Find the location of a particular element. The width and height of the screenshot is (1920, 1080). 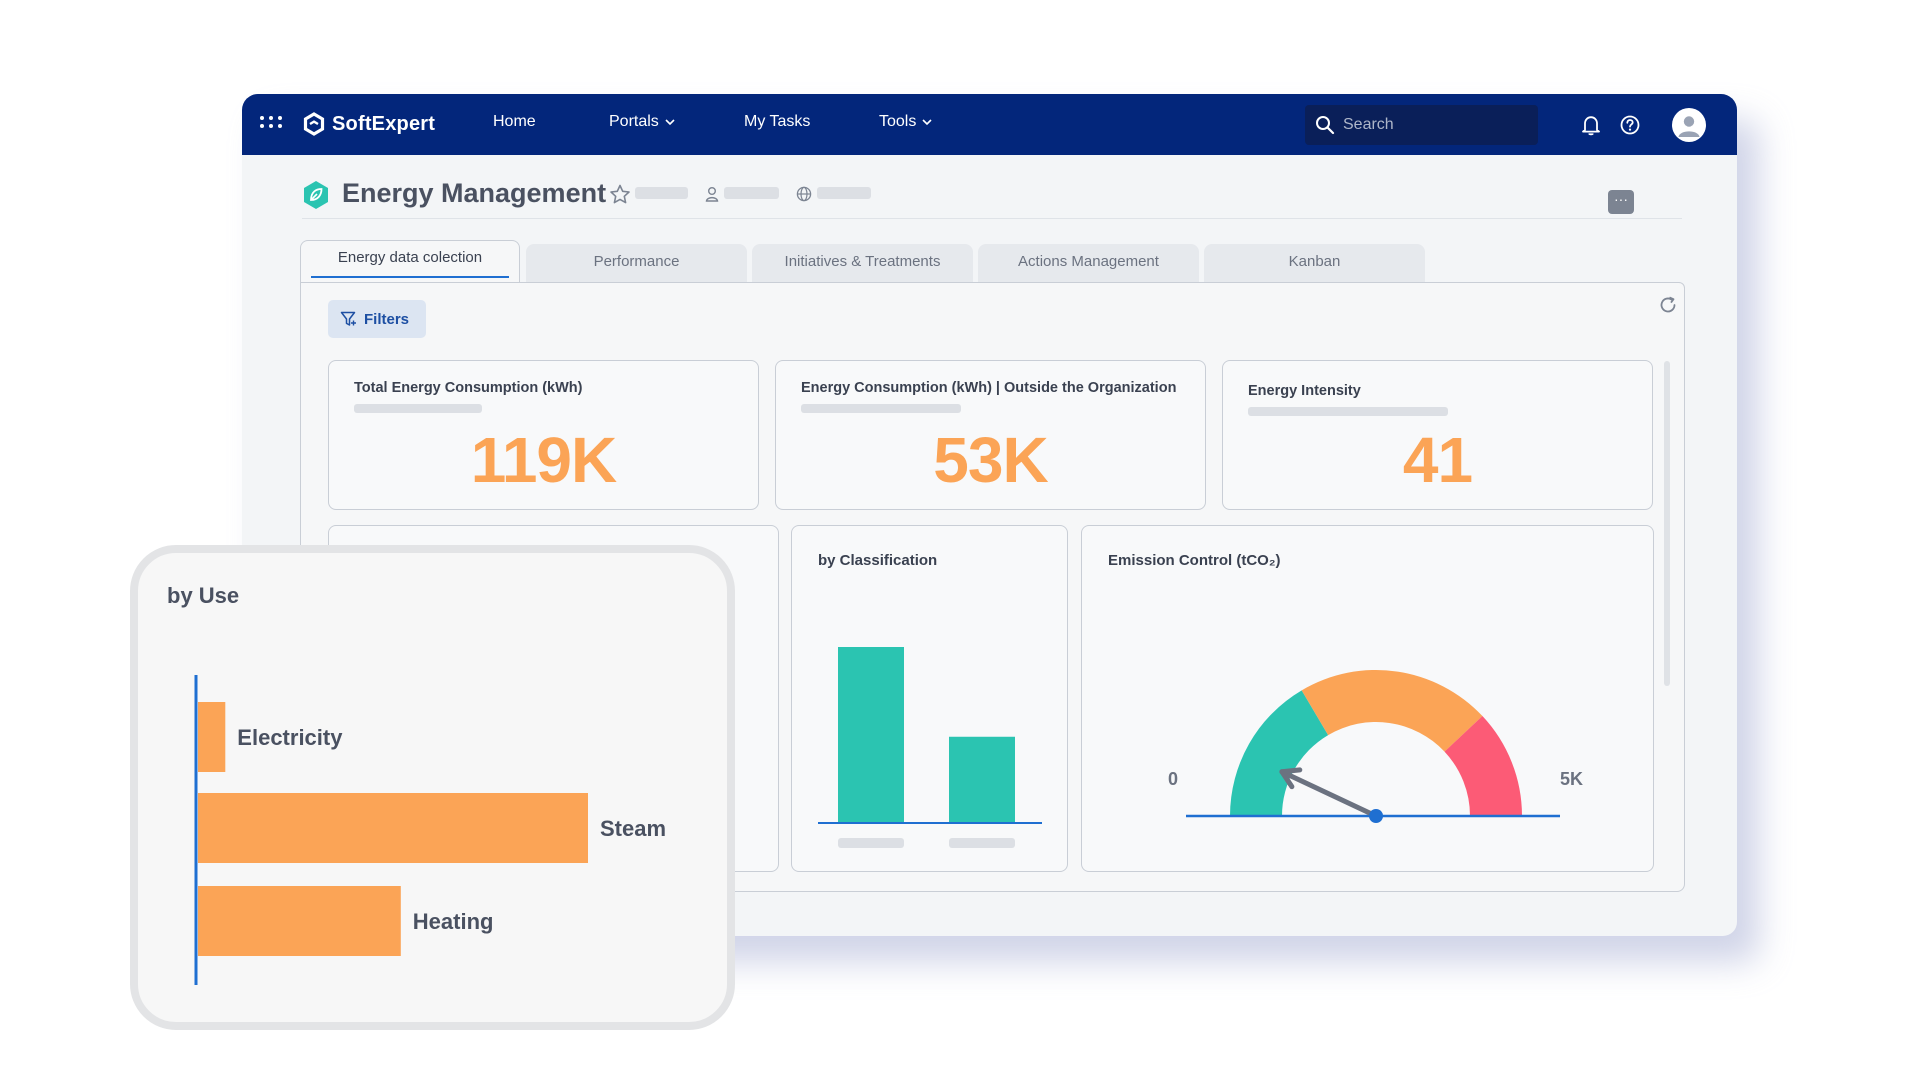

top-navigation-bar: SoftExpert Home Portals My Tasks Tools is located at coordinates (989, 124).